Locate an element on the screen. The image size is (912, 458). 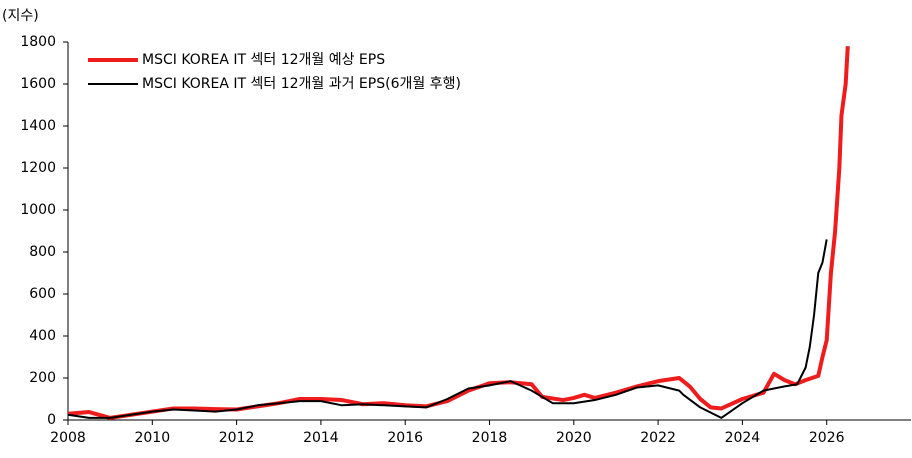
y-tick-label: 1000 is located at coordinates (38, 210).